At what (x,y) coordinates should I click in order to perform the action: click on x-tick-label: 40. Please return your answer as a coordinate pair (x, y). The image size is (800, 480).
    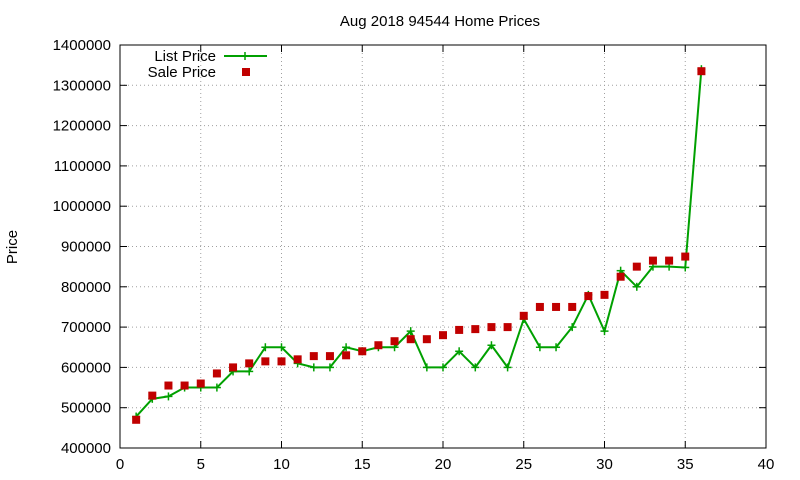
    Looking at the image, I should click on (766, 464).